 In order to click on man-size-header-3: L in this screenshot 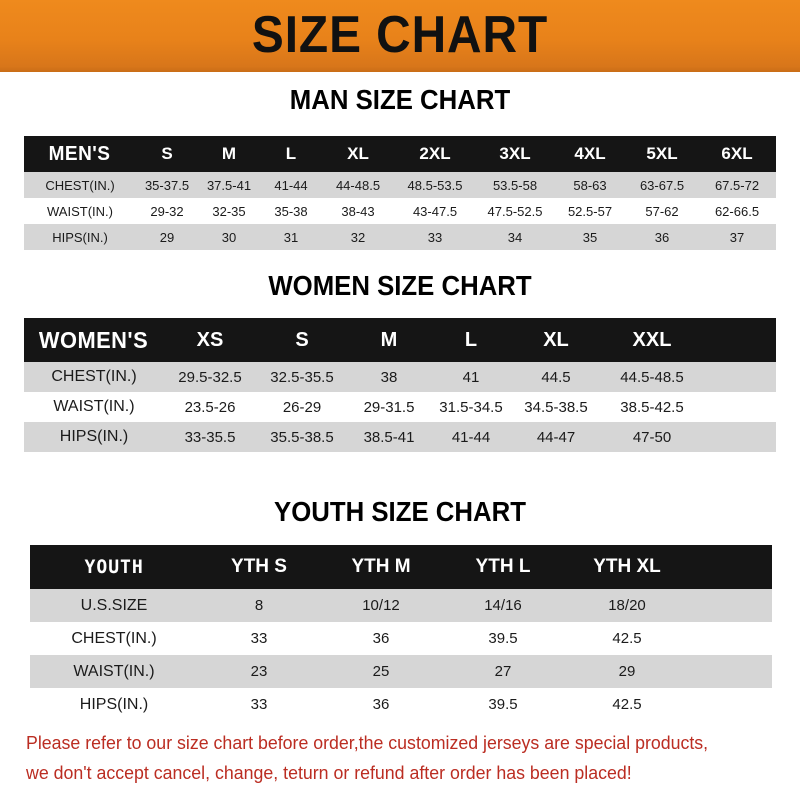, I will do `click(291, 154)`.